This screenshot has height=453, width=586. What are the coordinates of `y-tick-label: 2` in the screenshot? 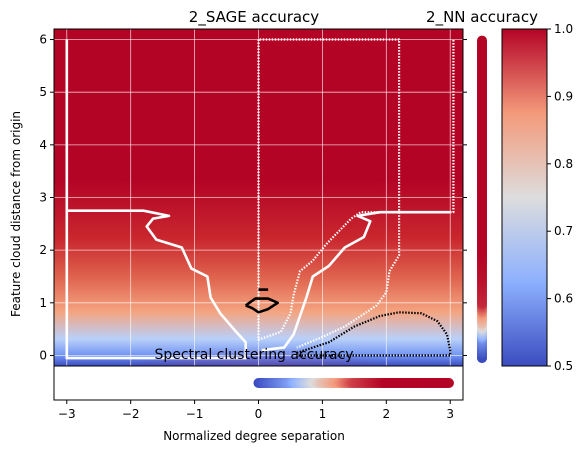 It's located at (43, 250).